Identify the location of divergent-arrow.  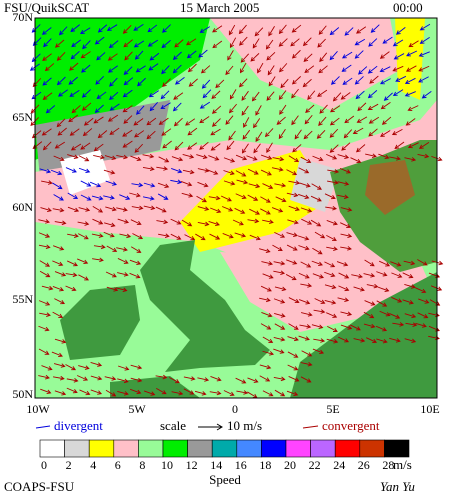
(43, 427).